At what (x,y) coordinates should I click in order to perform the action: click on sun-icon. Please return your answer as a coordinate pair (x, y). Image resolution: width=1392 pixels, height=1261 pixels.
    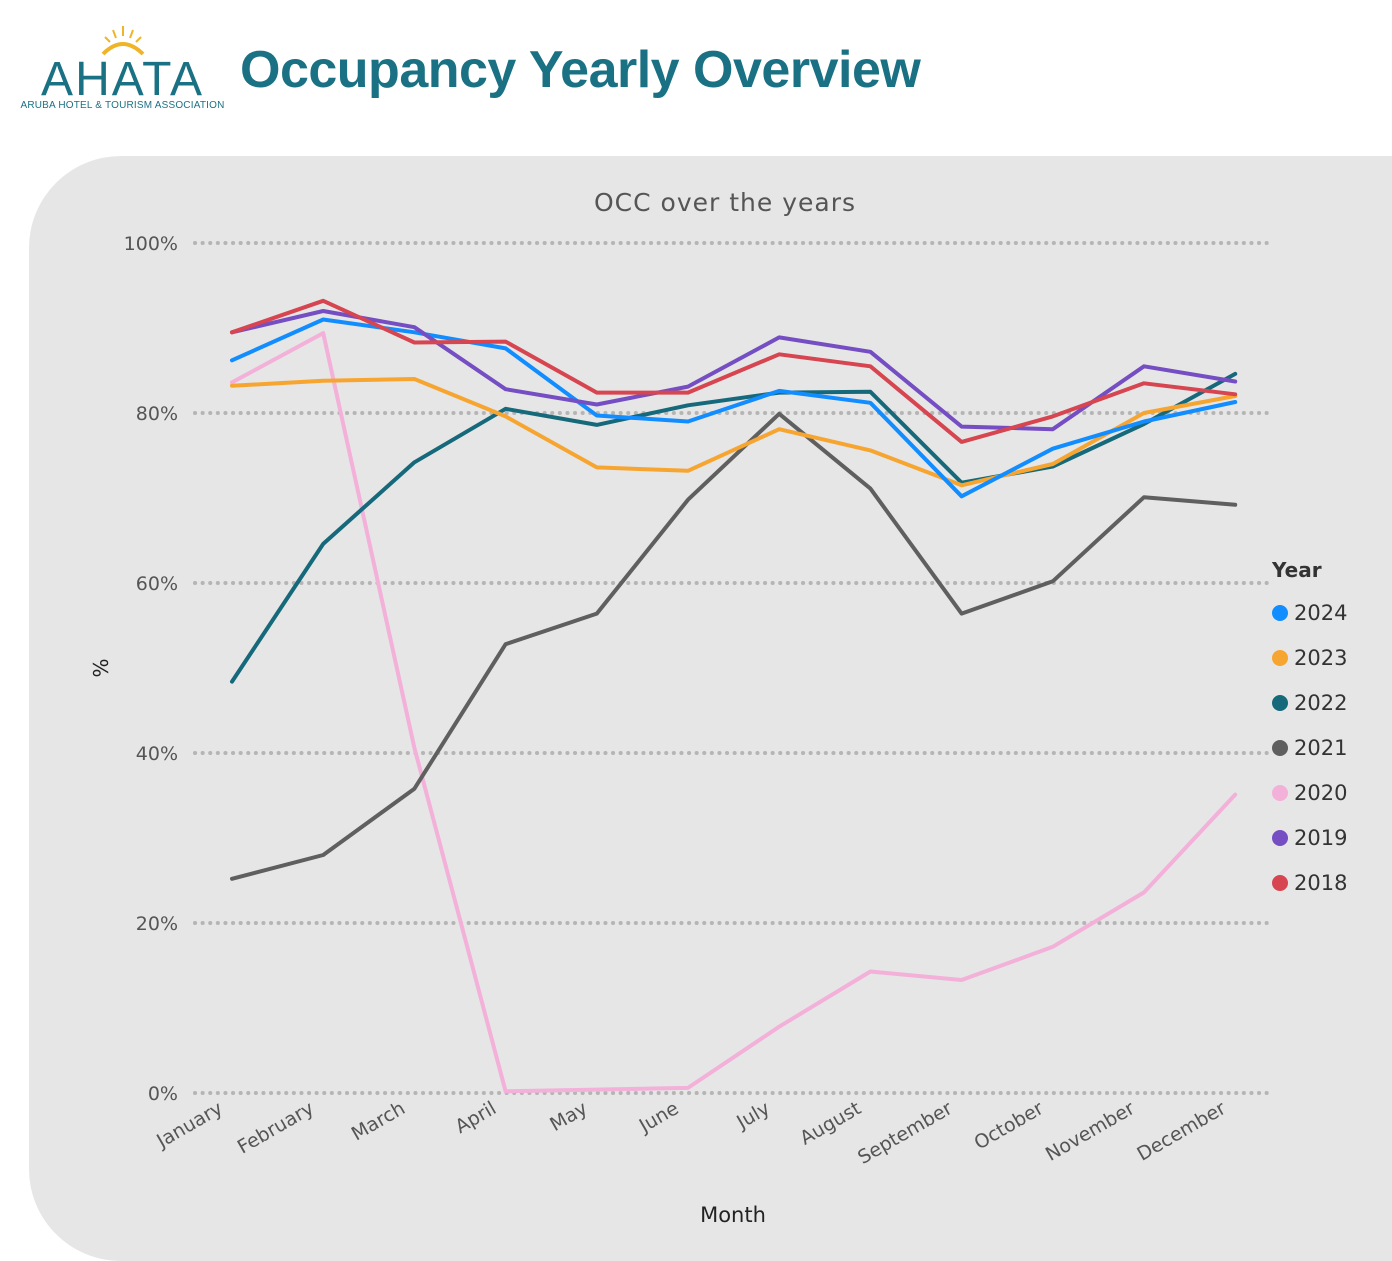
    Looking at the image, I should click on (123, 41).